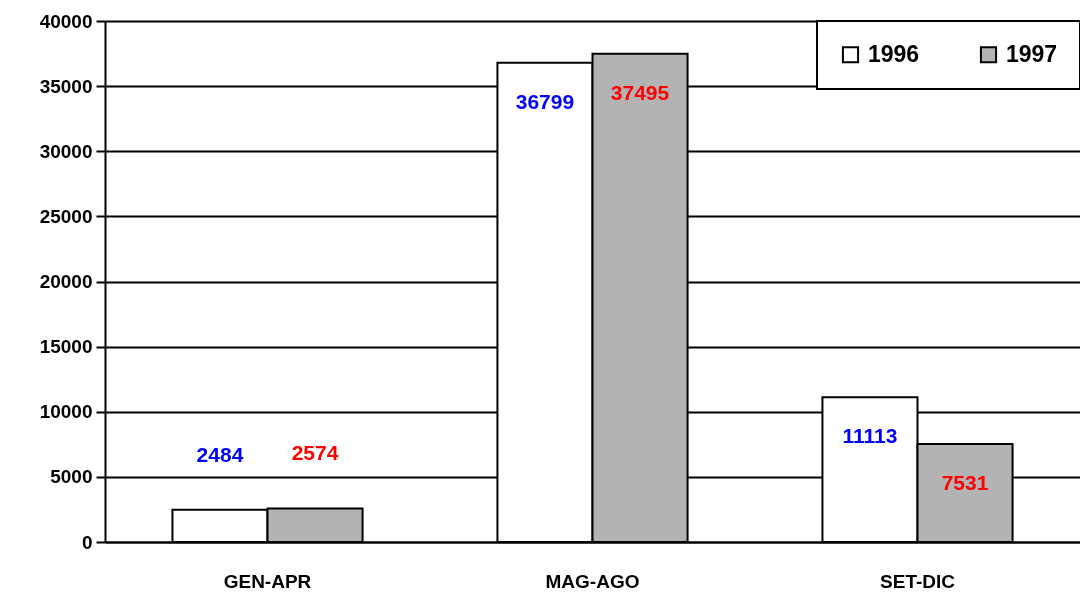 Image resolution: width=1080 pixels, height=599 pixels. I want to click on y-tick-label: 30000, so click(66, 151).